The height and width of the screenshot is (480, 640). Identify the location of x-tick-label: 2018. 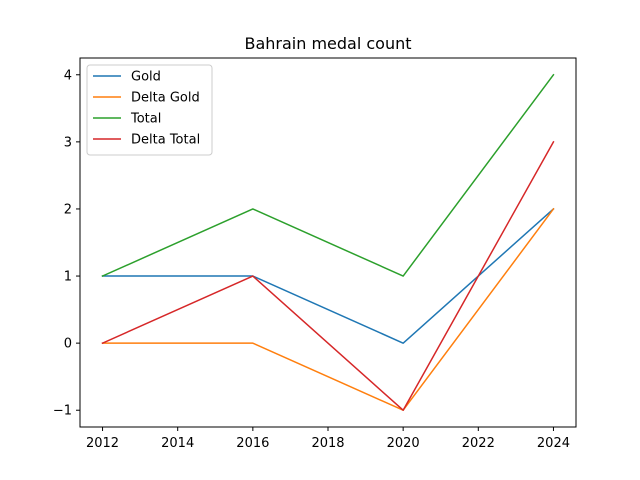
(327, 443).